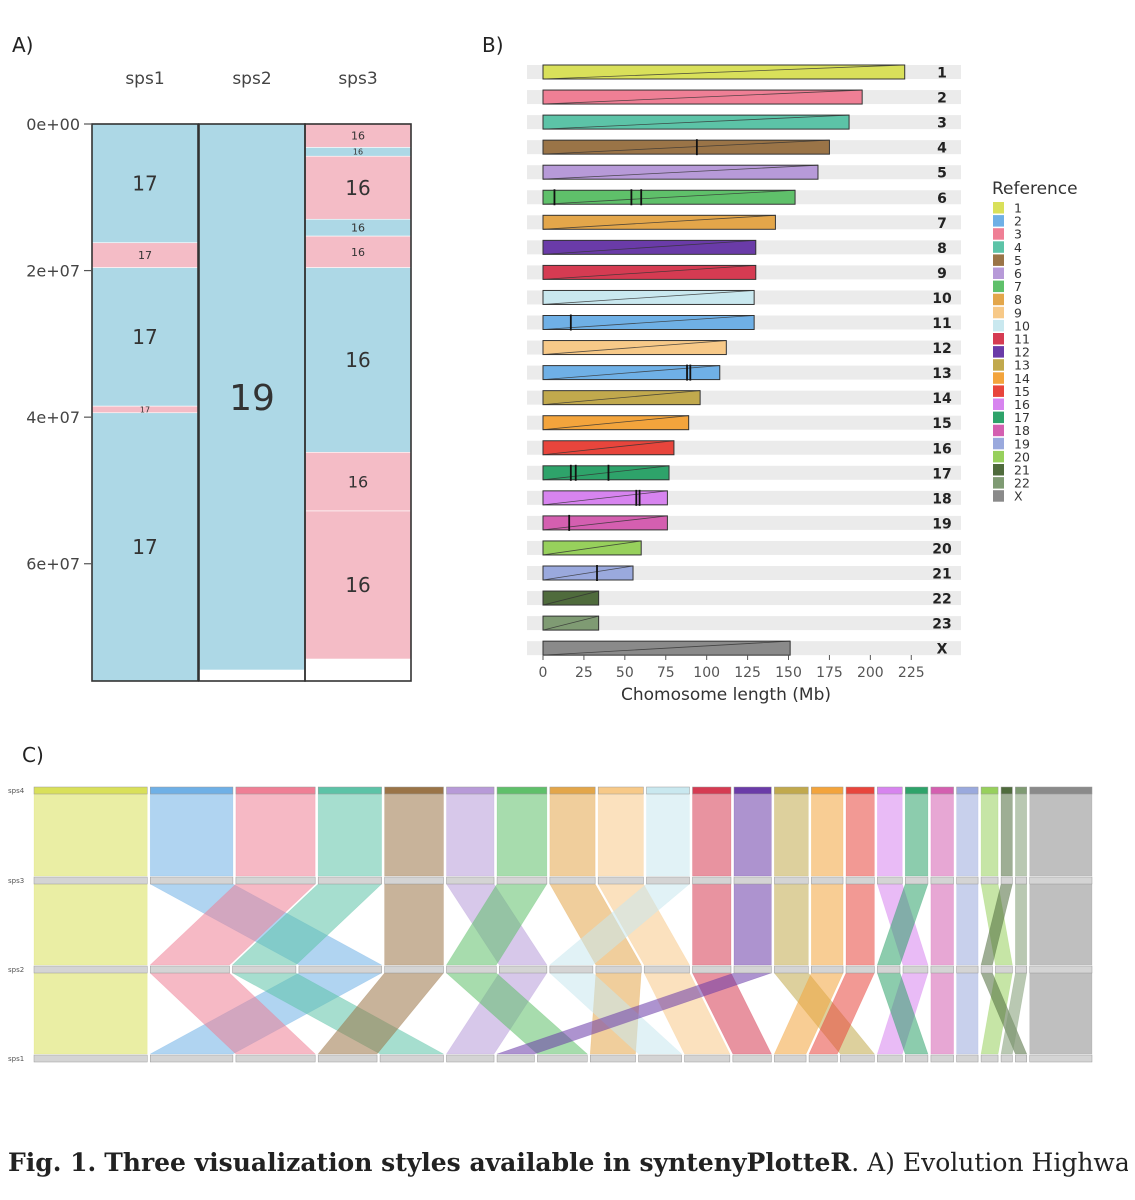  What do you see at coordinates (1022, 391) in the screenshot?
I see `legend-label: 15` at bounding box center [1022, 391].